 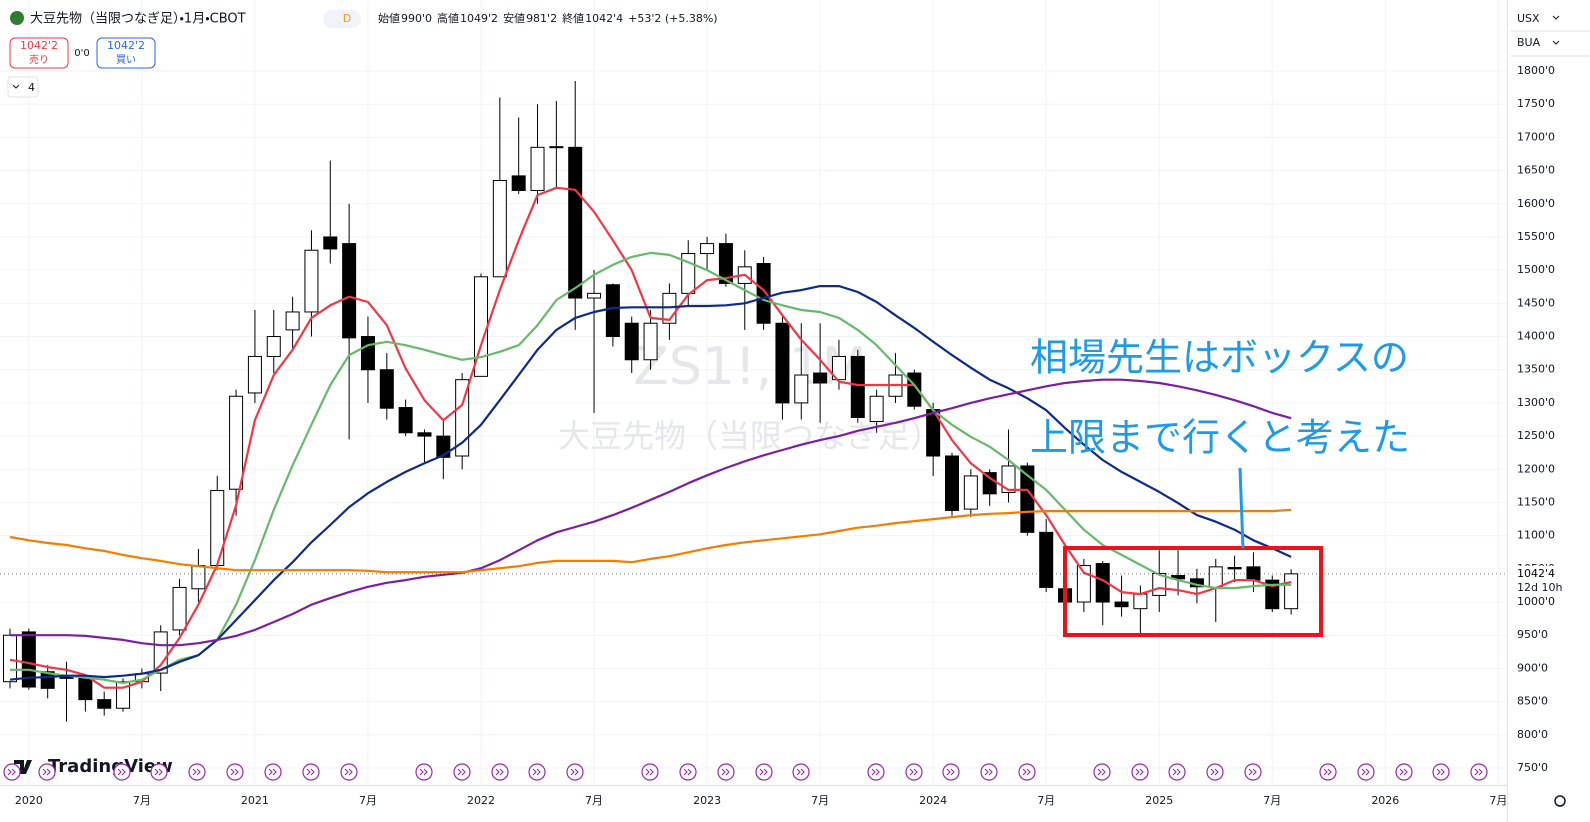 What do you see at coordinates (1536, 70) in the screenshot?
I see `y-tick-label: 1800'0` at bounding box center [1536, 70].